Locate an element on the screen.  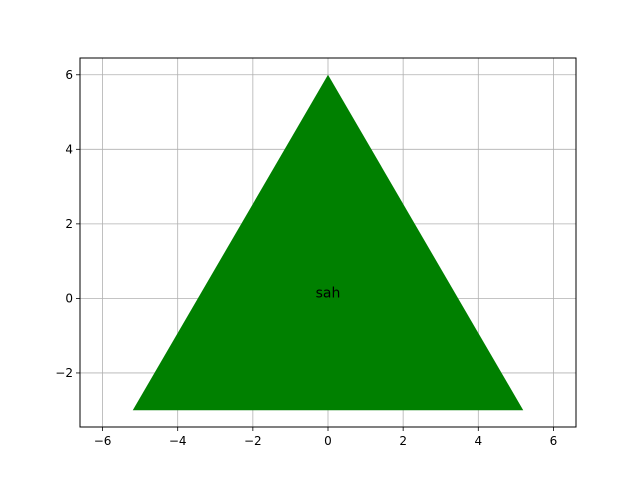
x-tick-label: 4 is located at coordinates (478, 441).